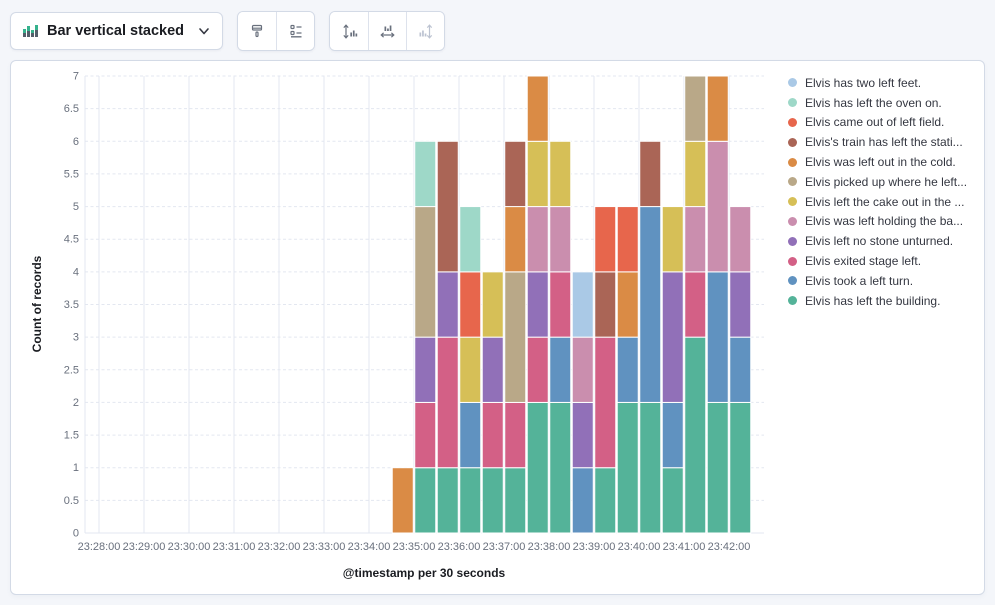  I want to click on x-tick-label: 23:28:00, so click(99, 547).